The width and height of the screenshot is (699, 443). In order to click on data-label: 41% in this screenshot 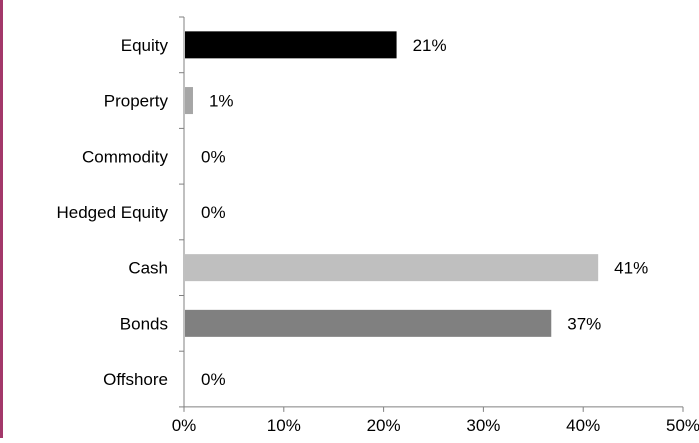, I will do `click(631, 268)`.